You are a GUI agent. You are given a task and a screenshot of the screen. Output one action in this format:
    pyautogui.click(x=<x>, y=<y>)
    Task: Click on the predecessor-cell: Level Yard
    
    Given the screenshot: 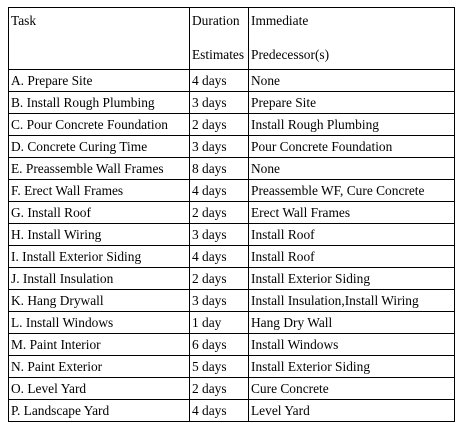 What is the action you would take?
    pyautogui.click(x=351, y=410)
    